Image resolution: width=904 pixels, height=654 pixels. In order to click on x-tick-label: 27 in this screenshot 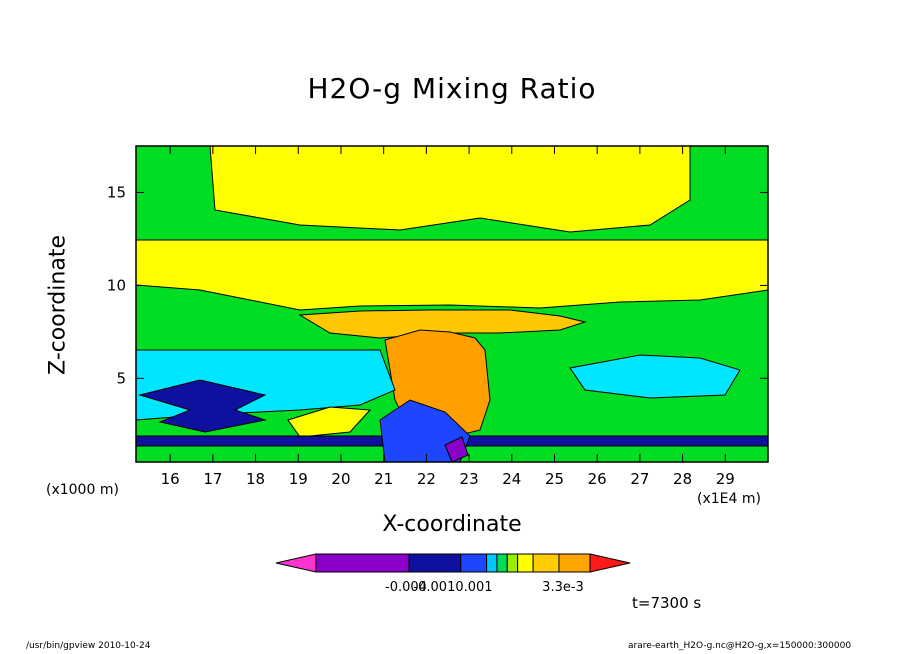, I will do `click(639, 479)`.